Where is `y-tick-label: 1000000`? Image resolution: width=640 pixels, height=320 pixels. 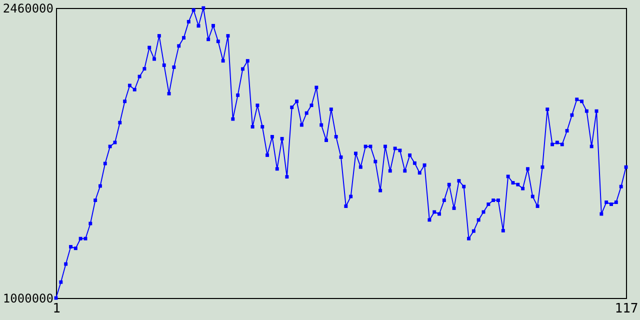
y-tick-label: 1000000 is located at coordinates (28, 299).